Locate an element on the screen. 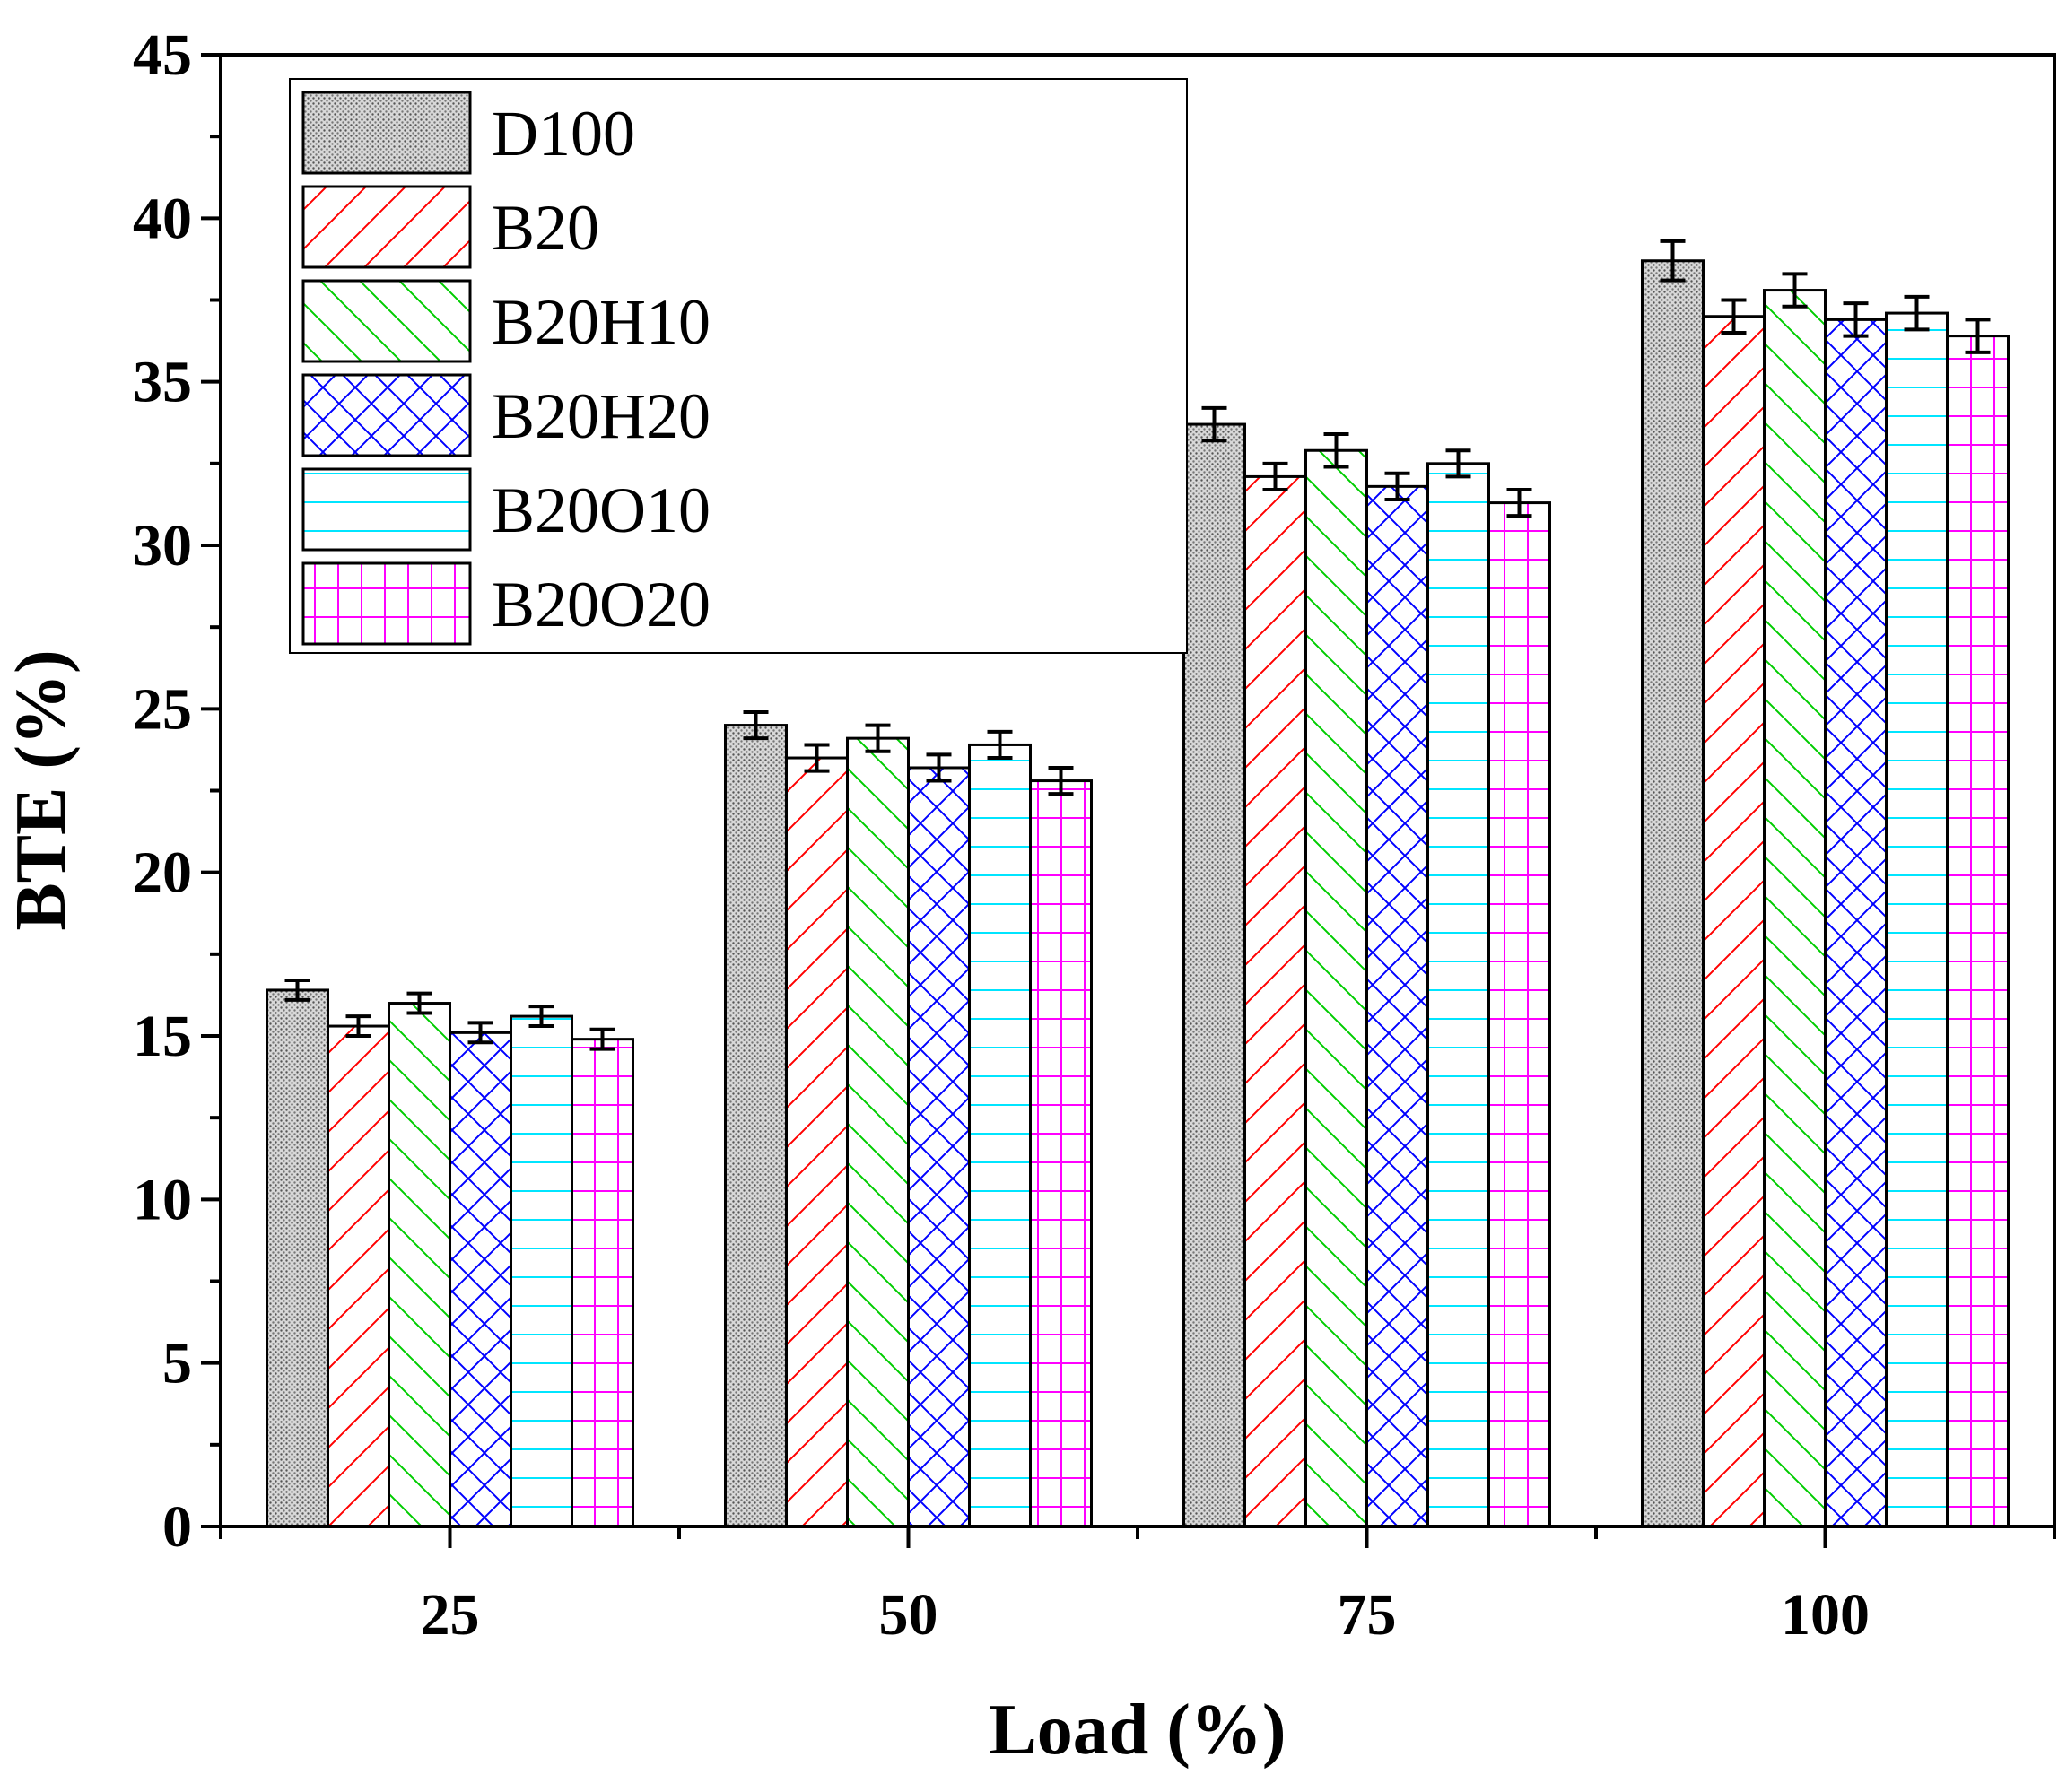  legend-item-b20h20: B20H20 is located at coordinates (506, 415).